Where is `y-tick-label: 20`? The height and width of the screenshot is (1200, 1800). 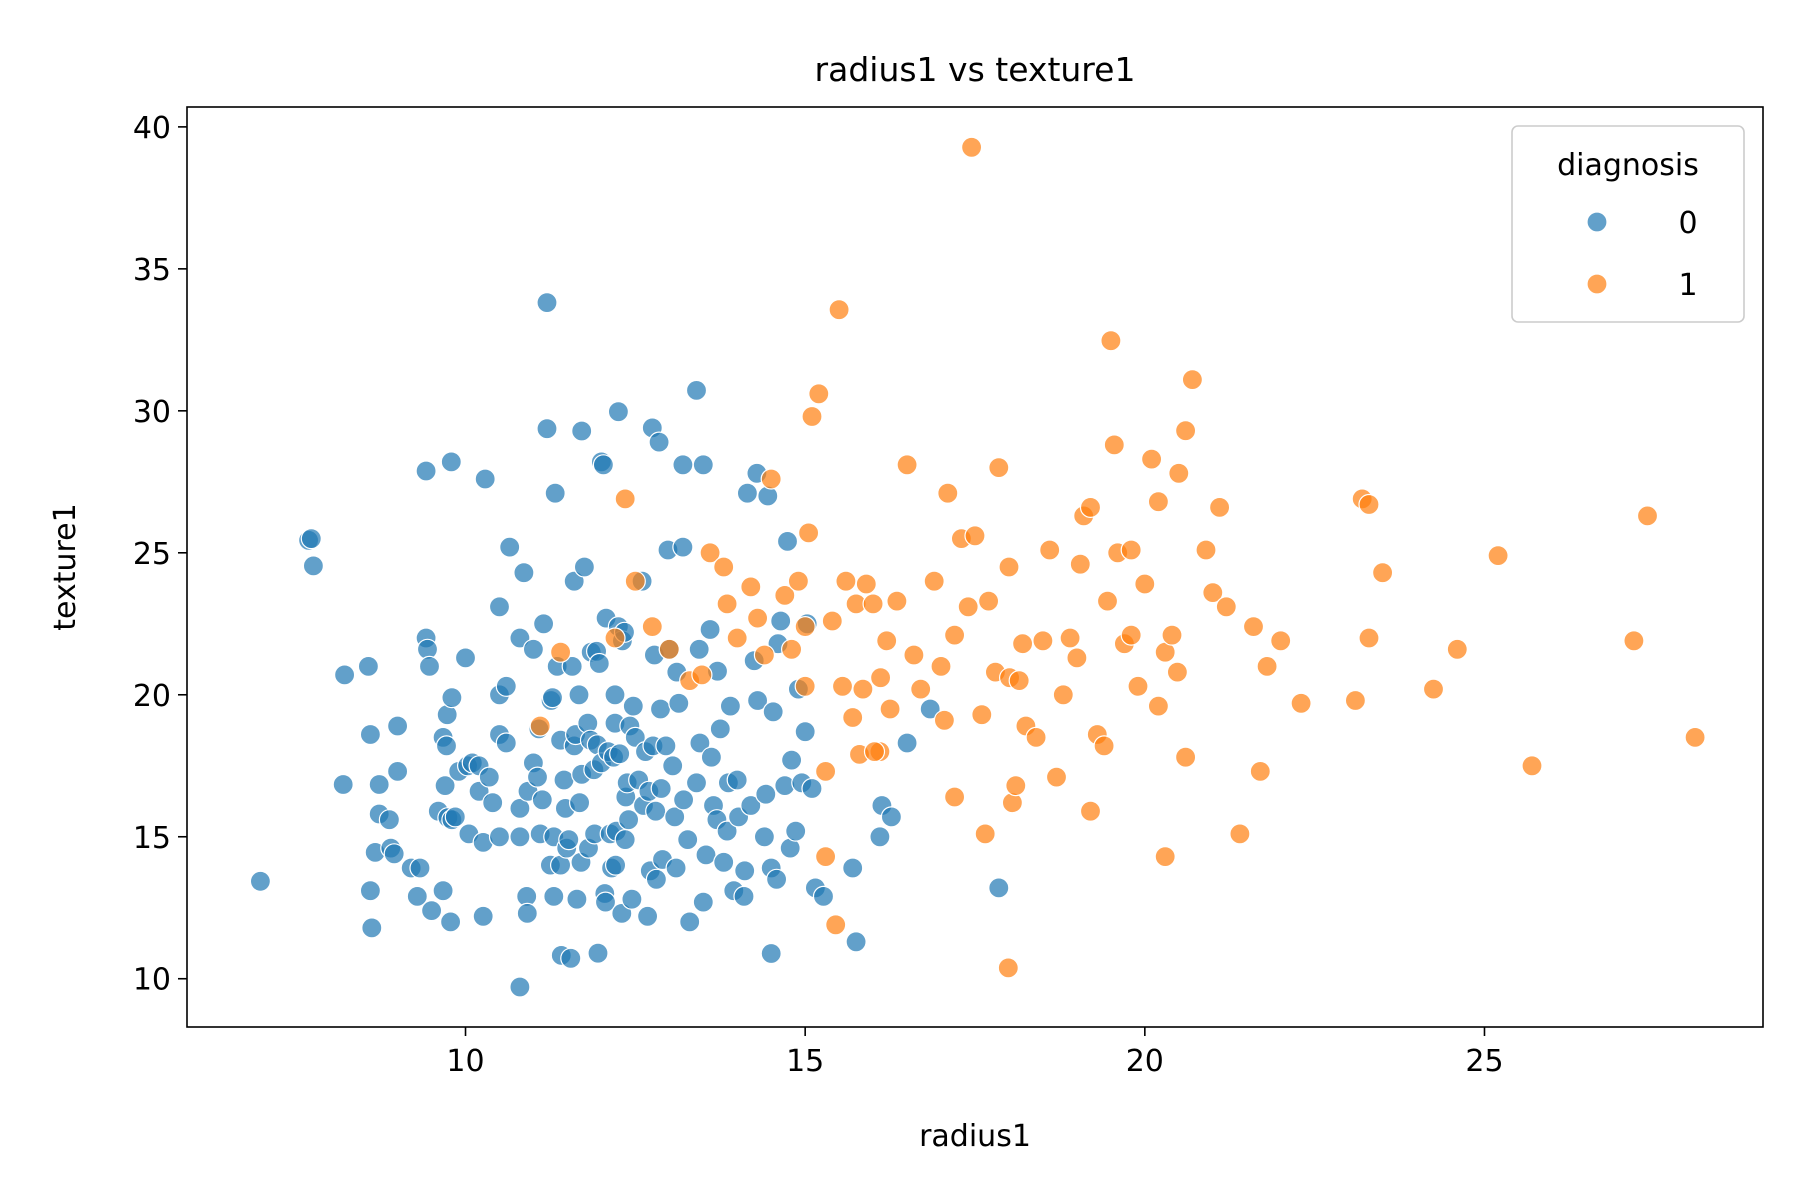 y-tick-label: 20 is located at coordinates (152, 696).